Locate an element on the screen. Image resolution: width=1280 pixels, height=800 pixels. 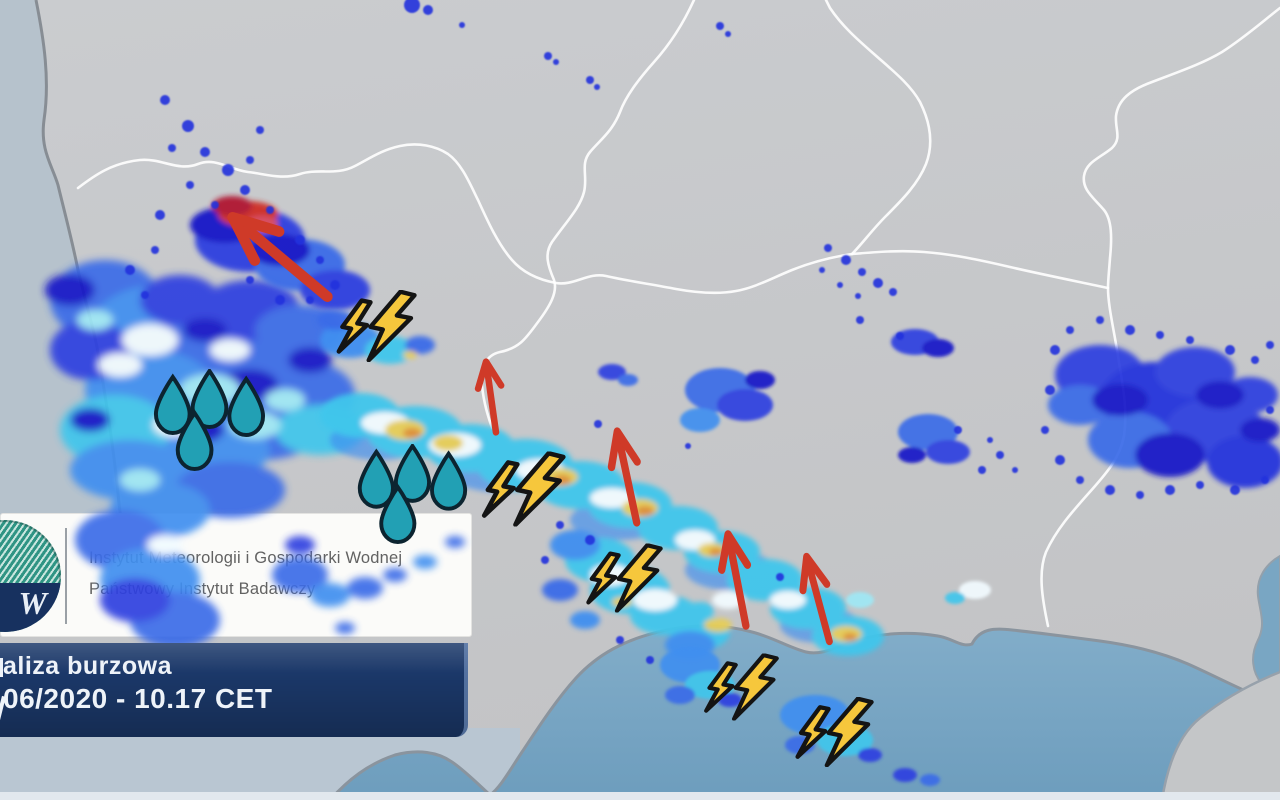
southeast-coast-line is located at coordinates (1220, 735).